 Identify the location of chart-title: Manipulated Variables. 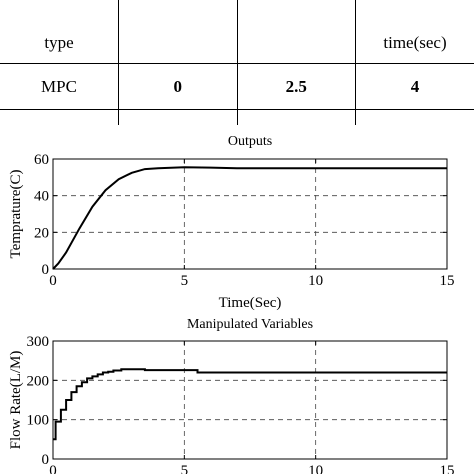
(250, 324).